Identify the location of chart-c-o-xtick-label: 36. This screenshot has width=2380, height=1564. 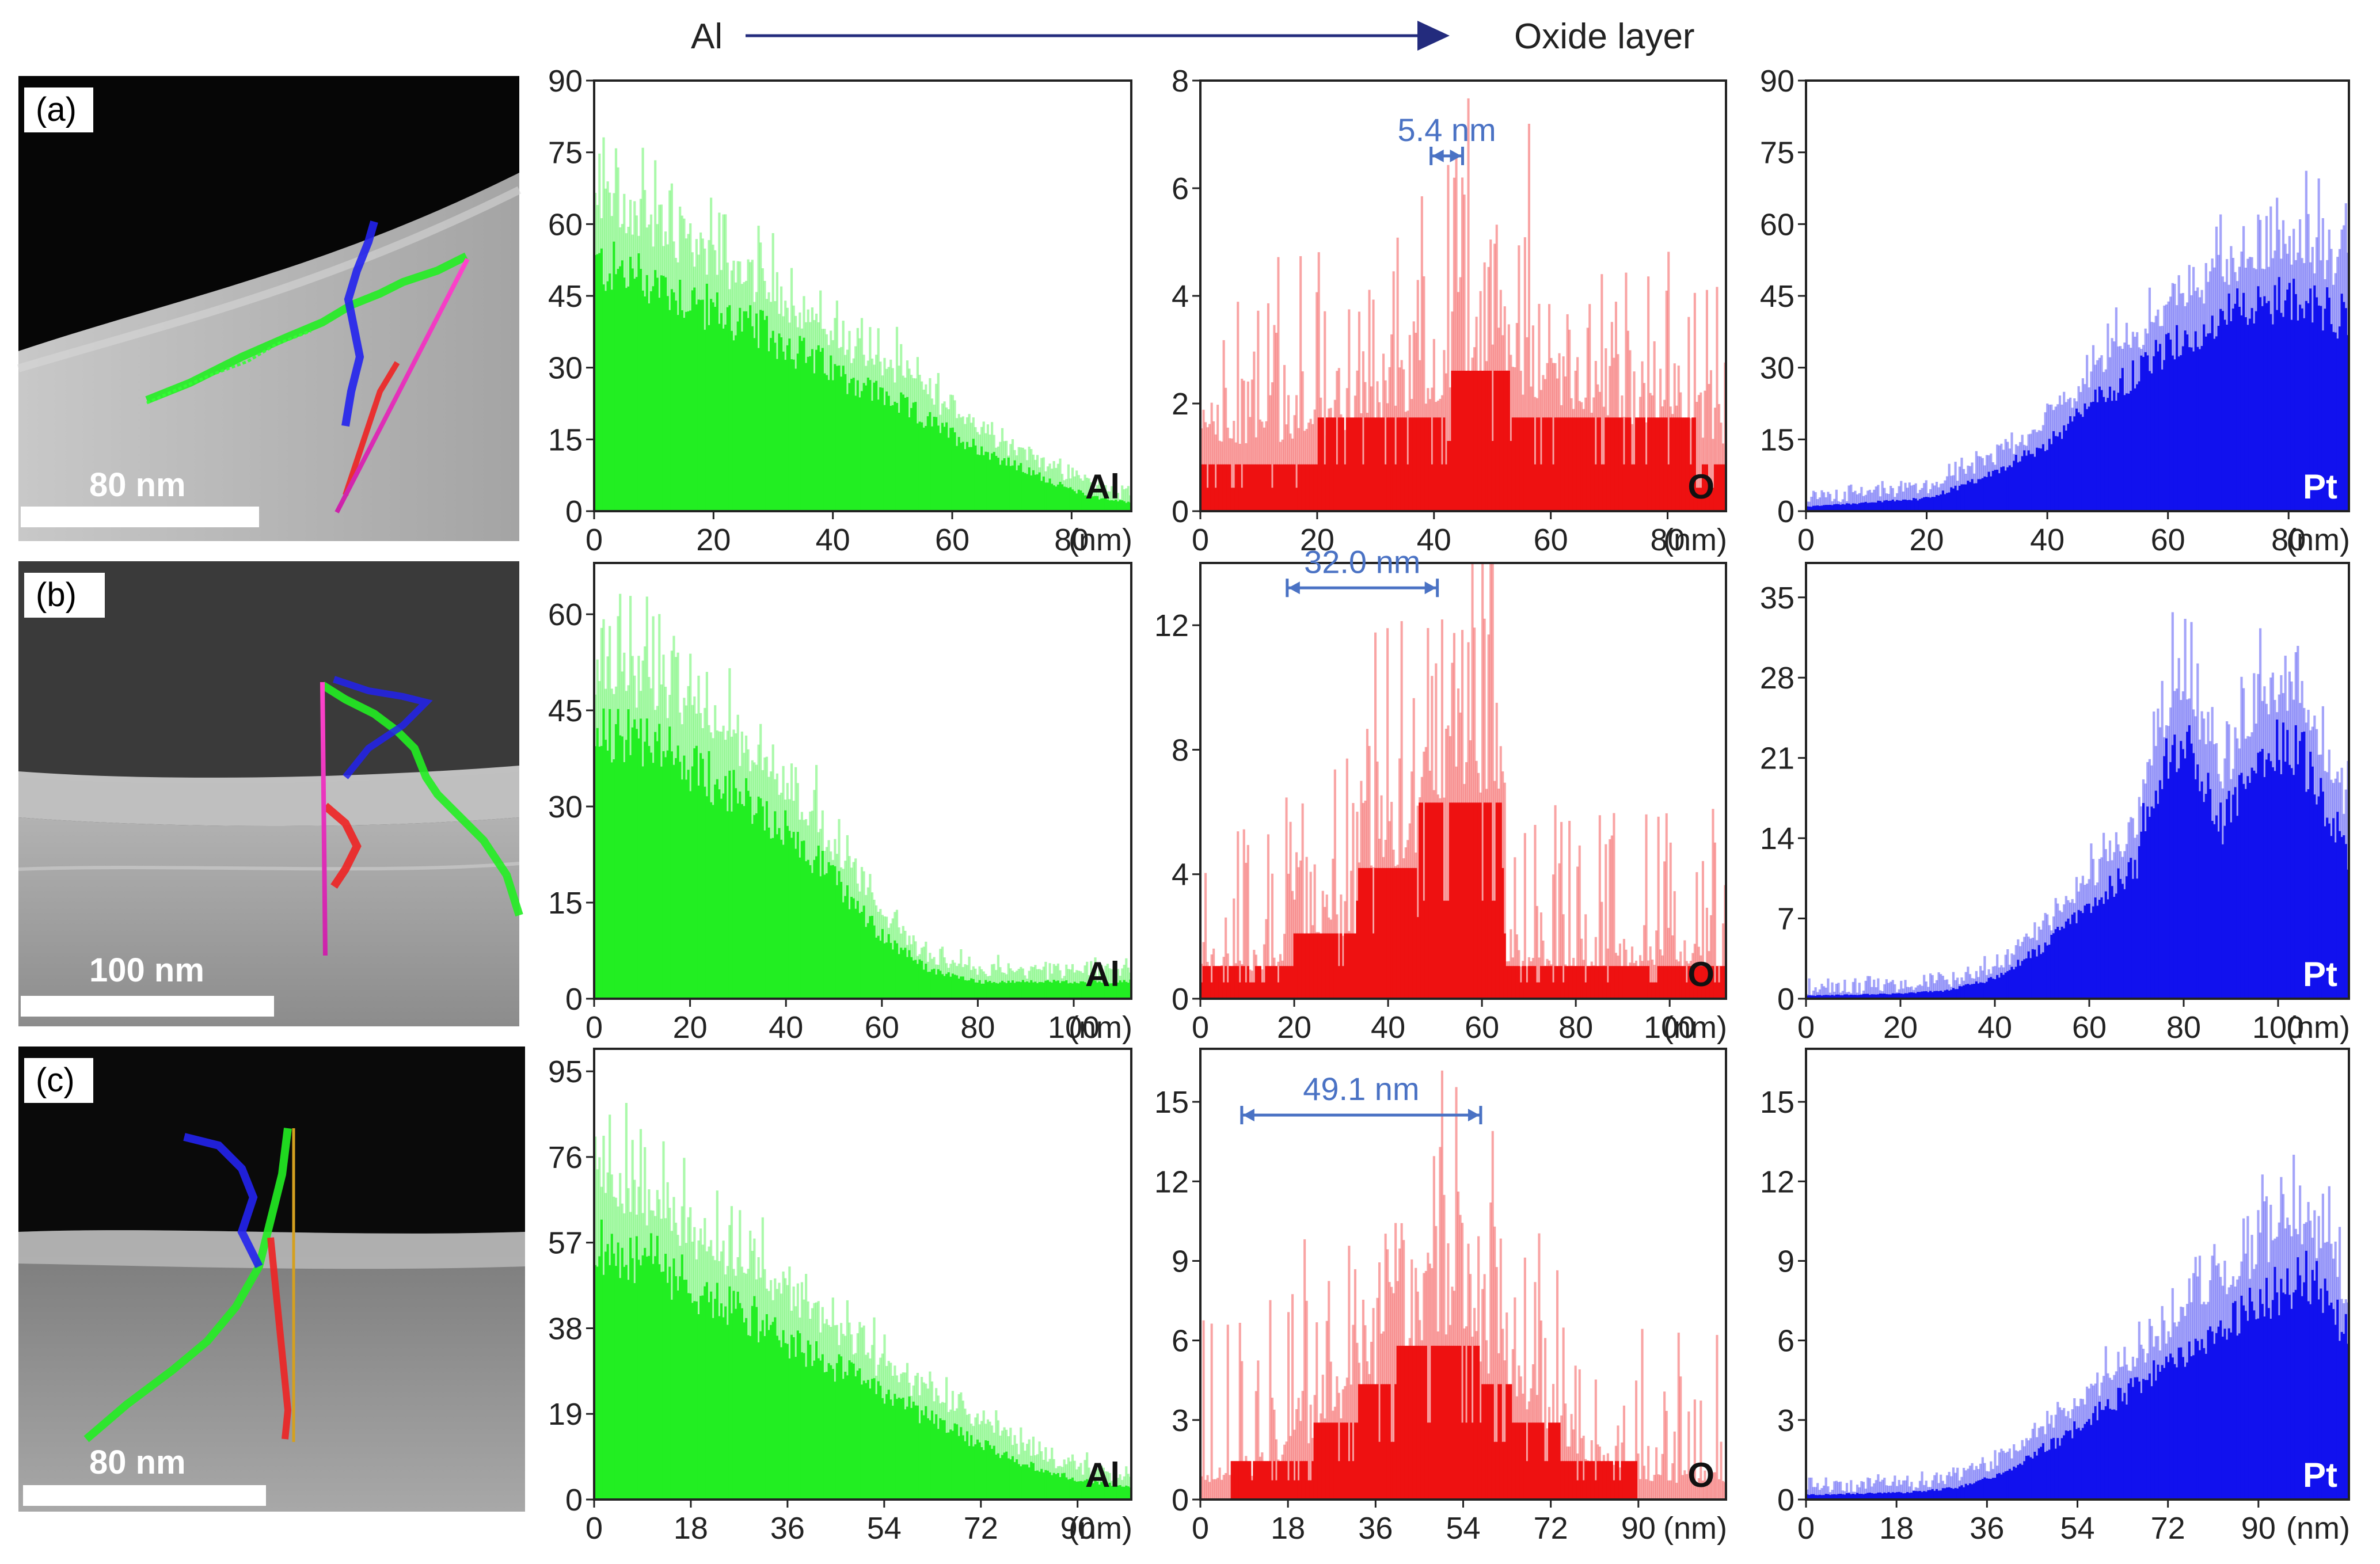
(1376, 1528).